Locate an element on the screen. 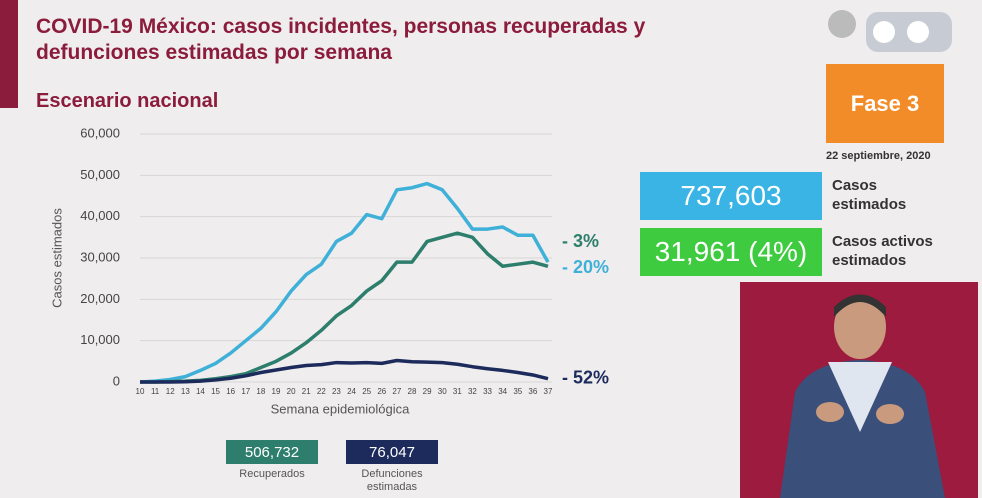 The width and height of the screenshot is (982, 498). x-tick-label: 35 is located at coordinates (517, 391).